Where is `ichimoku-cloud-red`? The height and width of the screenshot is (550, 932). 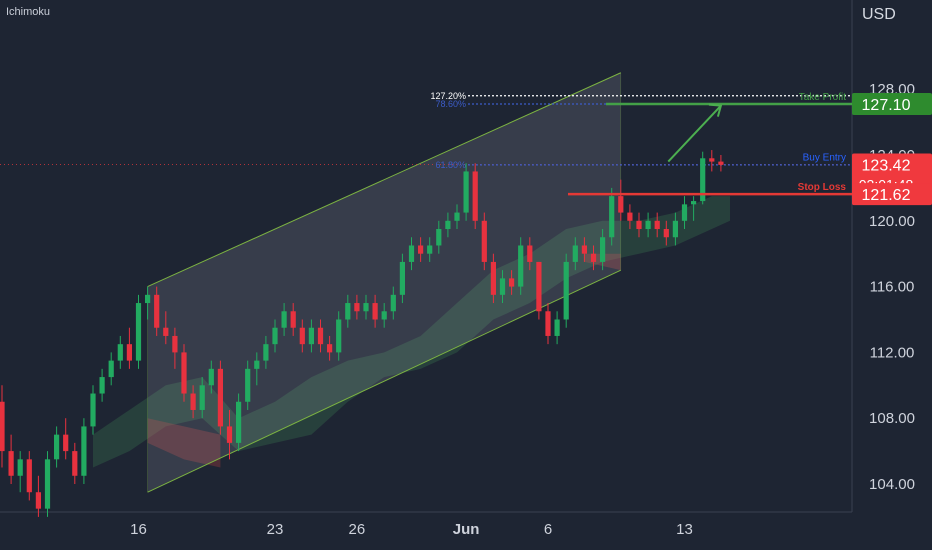
ichimoku-cloud-red is located at coordinates (184, 443).